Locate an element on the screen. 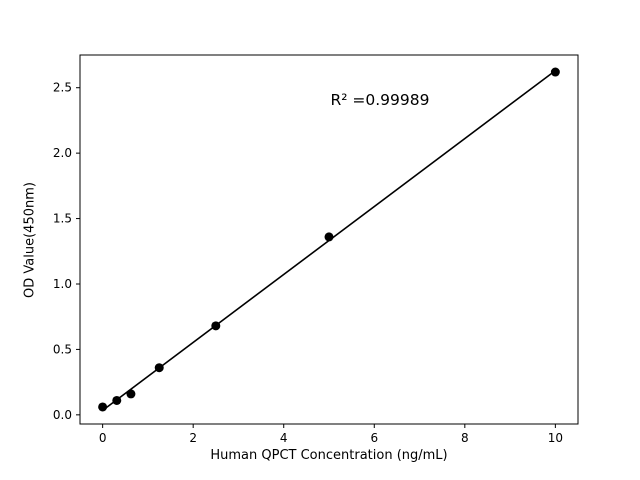 The height and width of the screenshot is (480, 640). x-tick-label: 8 is located at coordinates (465, 438).